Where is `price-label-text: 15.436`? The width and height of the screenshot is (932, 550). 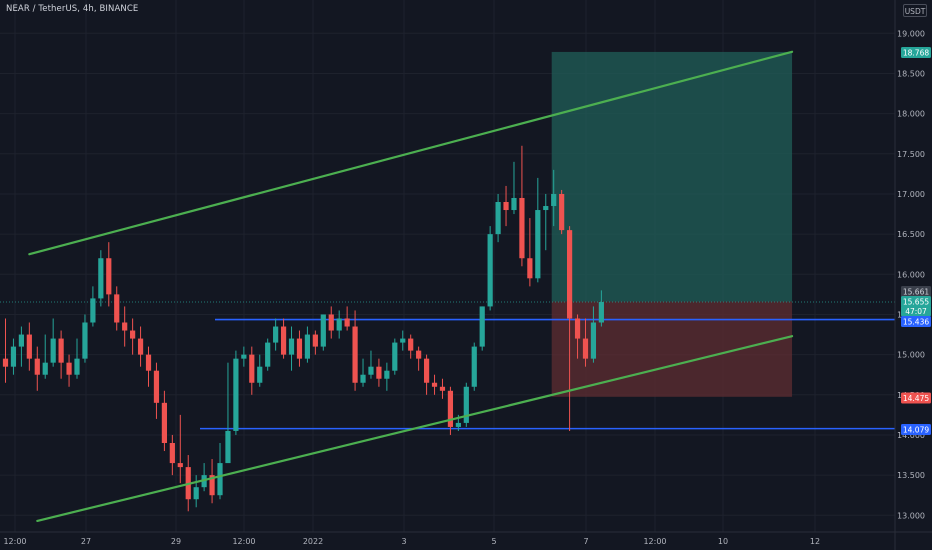
price-label-text: 15.436 is located at coordinates (916, 322).